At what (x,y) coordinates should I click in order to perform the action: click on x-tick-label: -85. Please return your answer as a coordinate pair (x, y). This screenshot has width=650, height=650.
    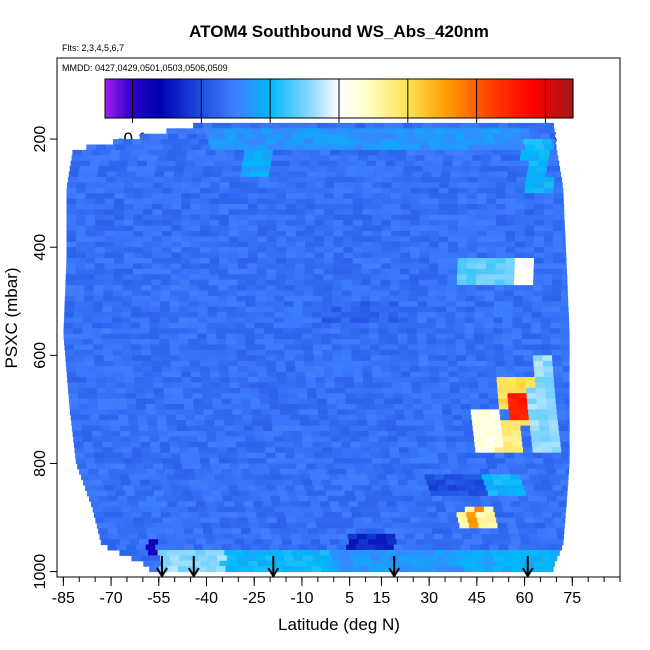
    Looking at the image, I should click on (63, 598).